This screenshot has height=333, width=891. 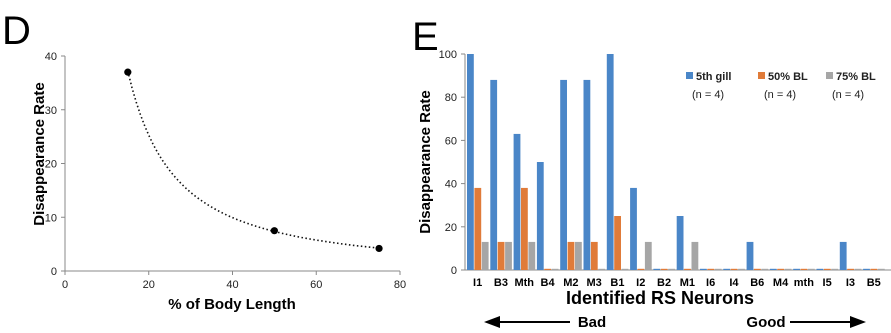 What do you see at coordinates (711, 269) in the screenshot?
I see `bar-50-bl-i6` at bounding box center [711, 269].